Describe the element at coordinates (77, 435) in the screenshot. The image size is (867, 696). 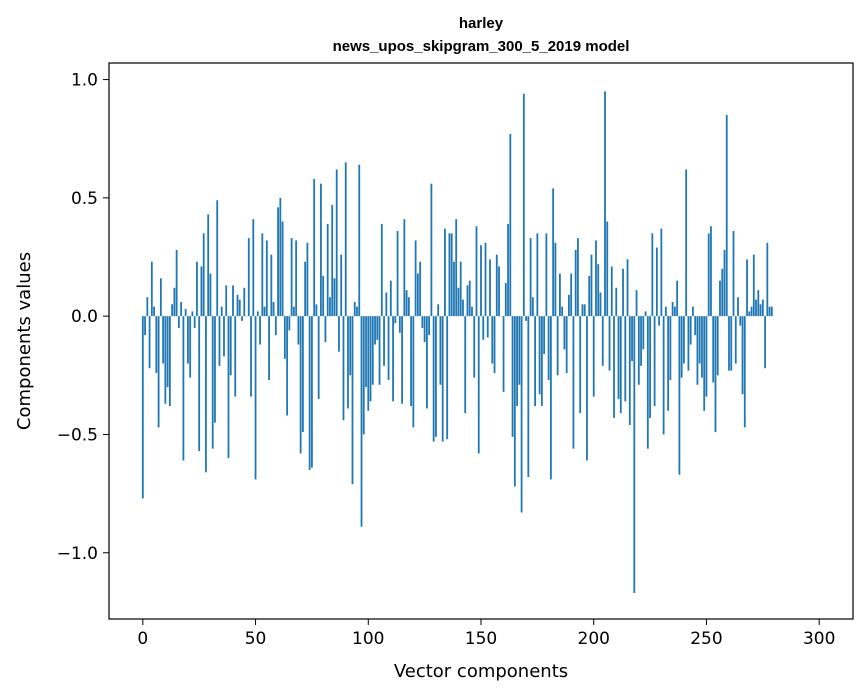
I see `y-tick-label: −0.5` at that location.